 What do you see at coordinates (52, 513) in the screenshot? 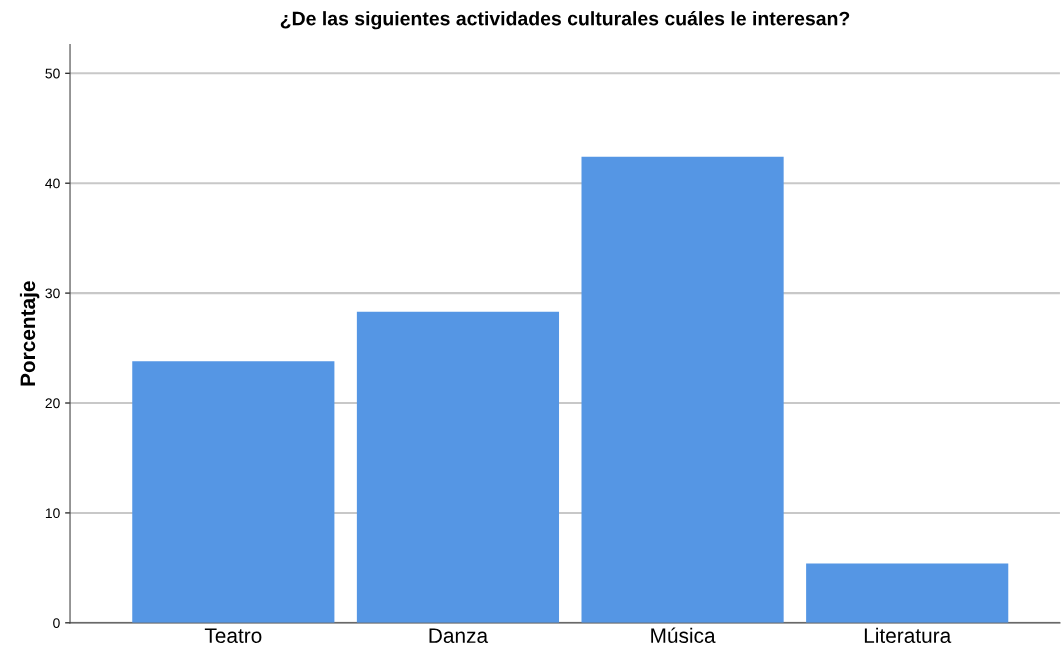
I see `y-tick-label: 10` at bounding box center [52, 513].